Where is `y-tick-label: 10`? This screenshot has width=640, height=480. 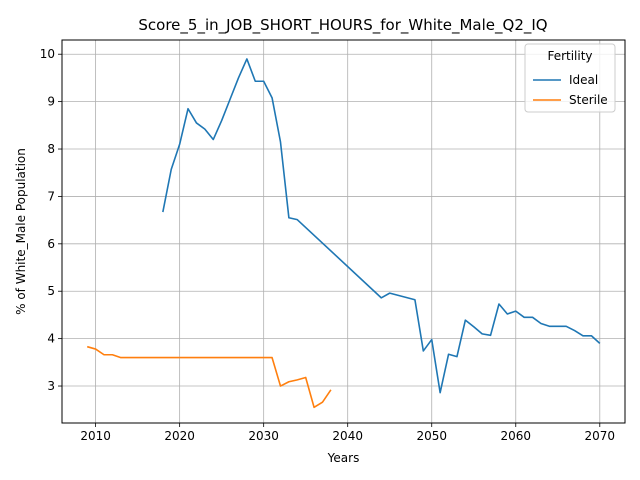 y-tick-label: 10 is located at coordinates (47, 54).